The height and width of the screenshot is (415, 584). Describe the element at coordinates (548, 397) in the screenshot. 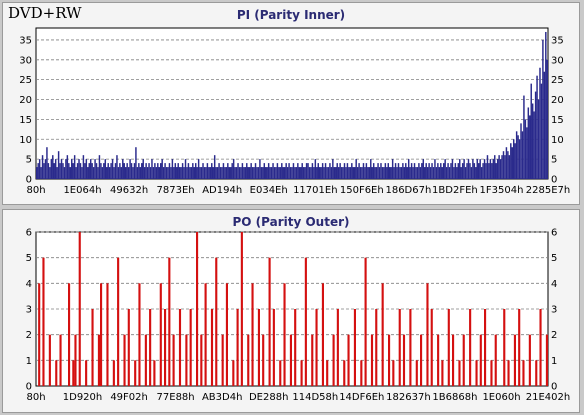

I see `po-x-tick-label: 21E402h` at that location.